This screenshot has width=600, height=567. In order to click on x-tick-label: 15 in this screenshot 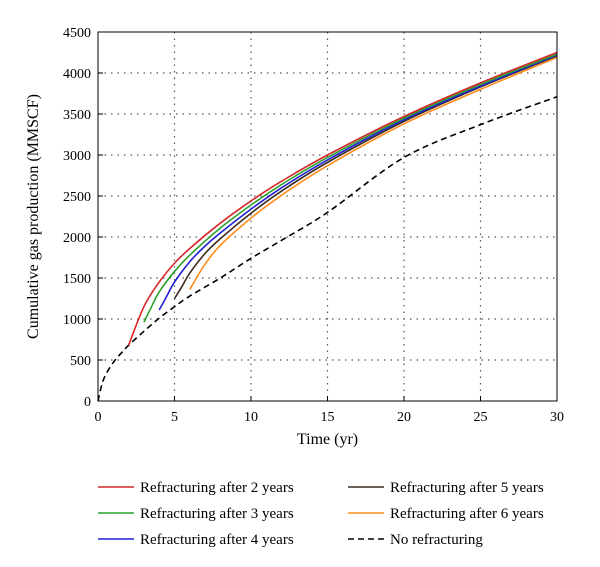, I will do `click(328, 417)`.